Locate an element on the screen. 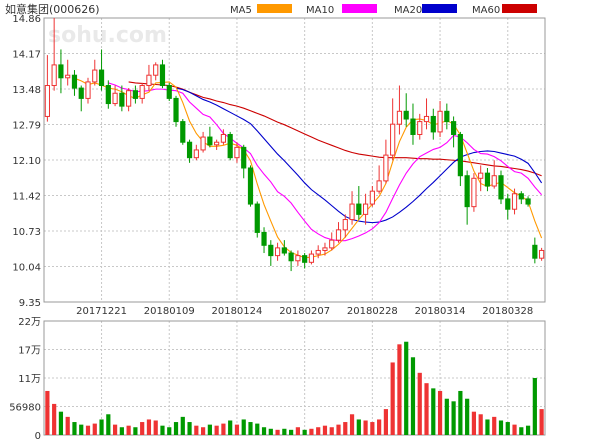 This screenshot has width=600, height=444. date-tick-label: 20180228 is located at coordinates (372, 311).